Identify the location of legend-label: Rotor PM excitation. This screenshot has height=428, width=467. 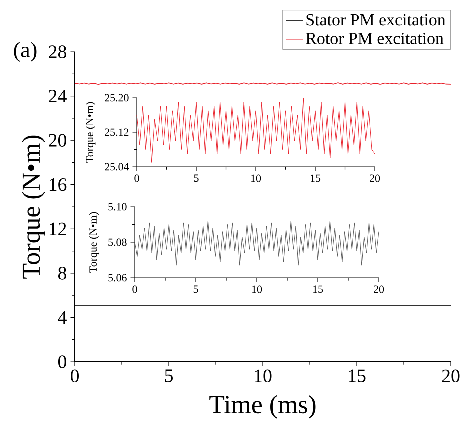
(375, 38).